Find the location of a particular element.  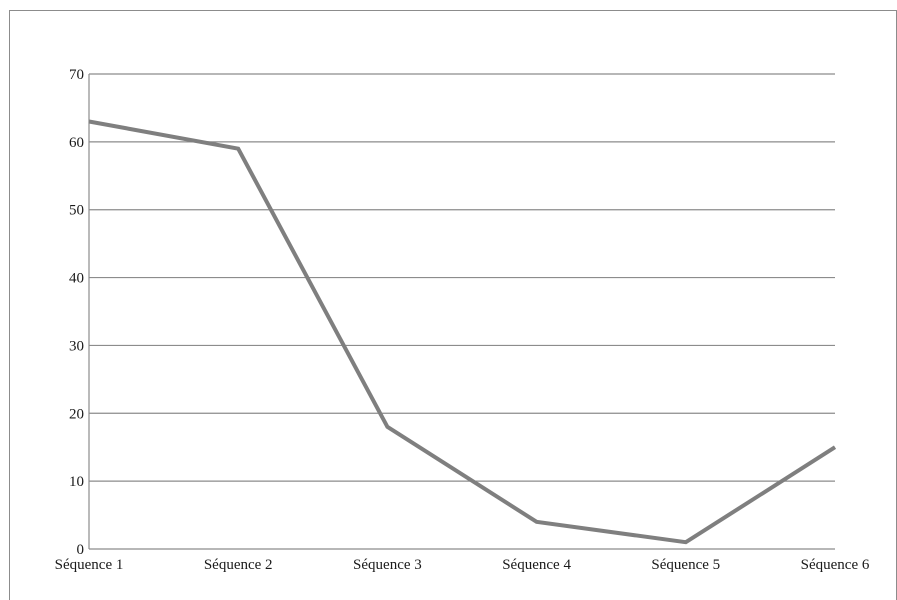

y-tick-label: 20 is located at coordinates (76, 414).